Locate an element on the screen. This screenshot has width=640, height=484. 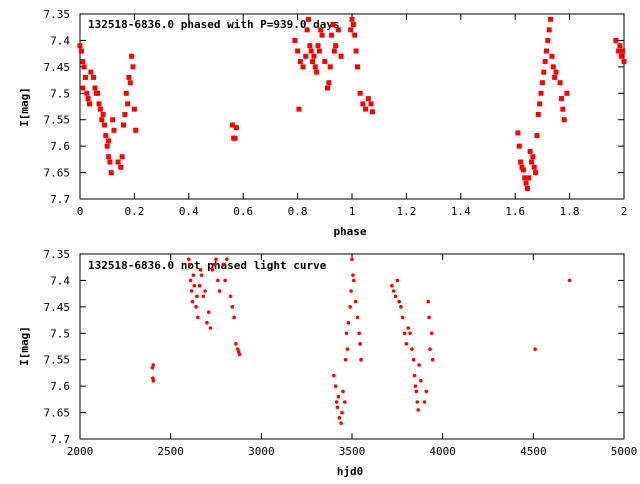
plot1-ytick-label: 7.35 is located at coordinates (57, 254).